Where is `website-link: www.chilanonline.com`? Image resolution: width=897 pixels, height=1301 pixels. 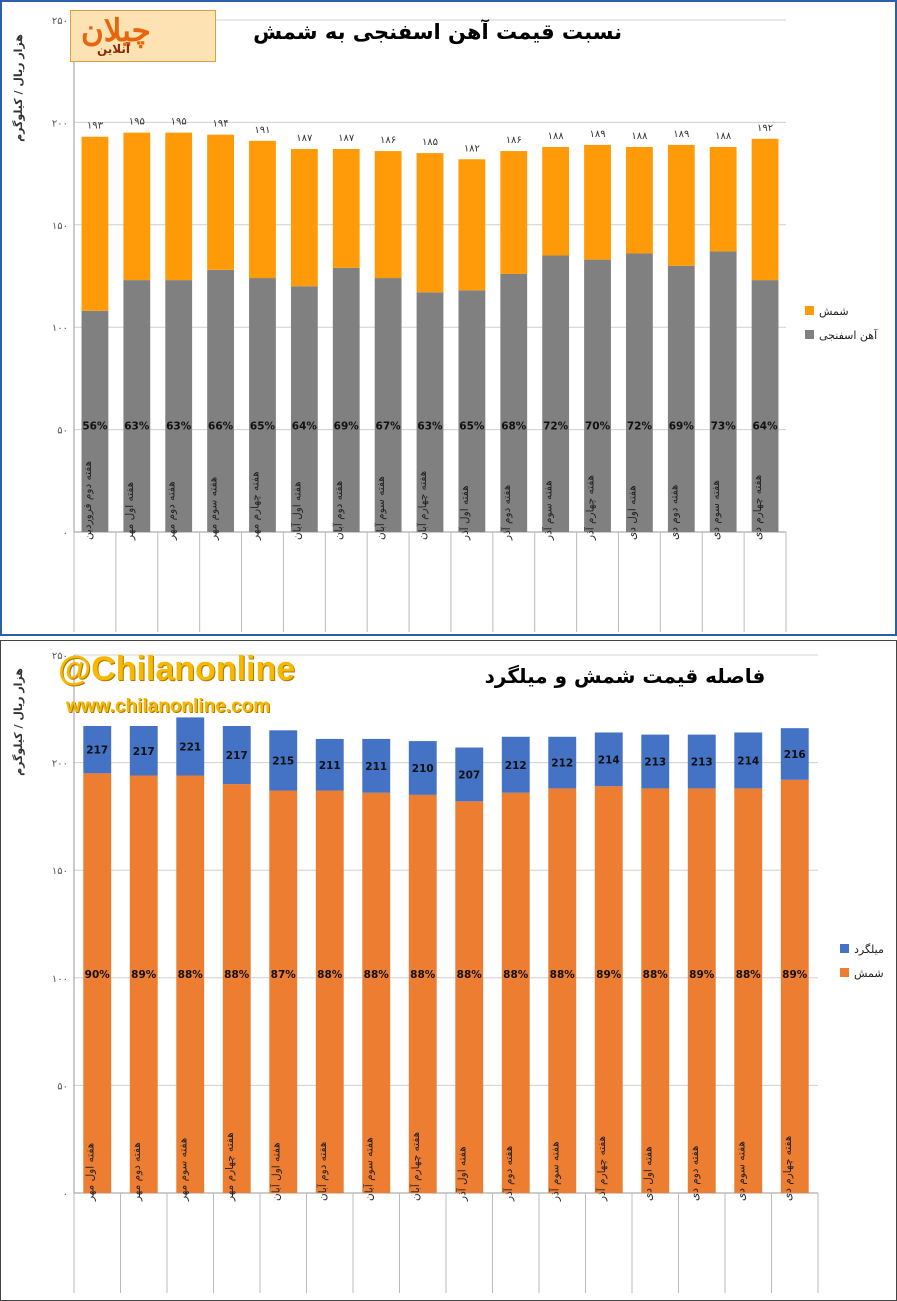
website-link: www.chilanonline.com is located at coordinates (168, 706).